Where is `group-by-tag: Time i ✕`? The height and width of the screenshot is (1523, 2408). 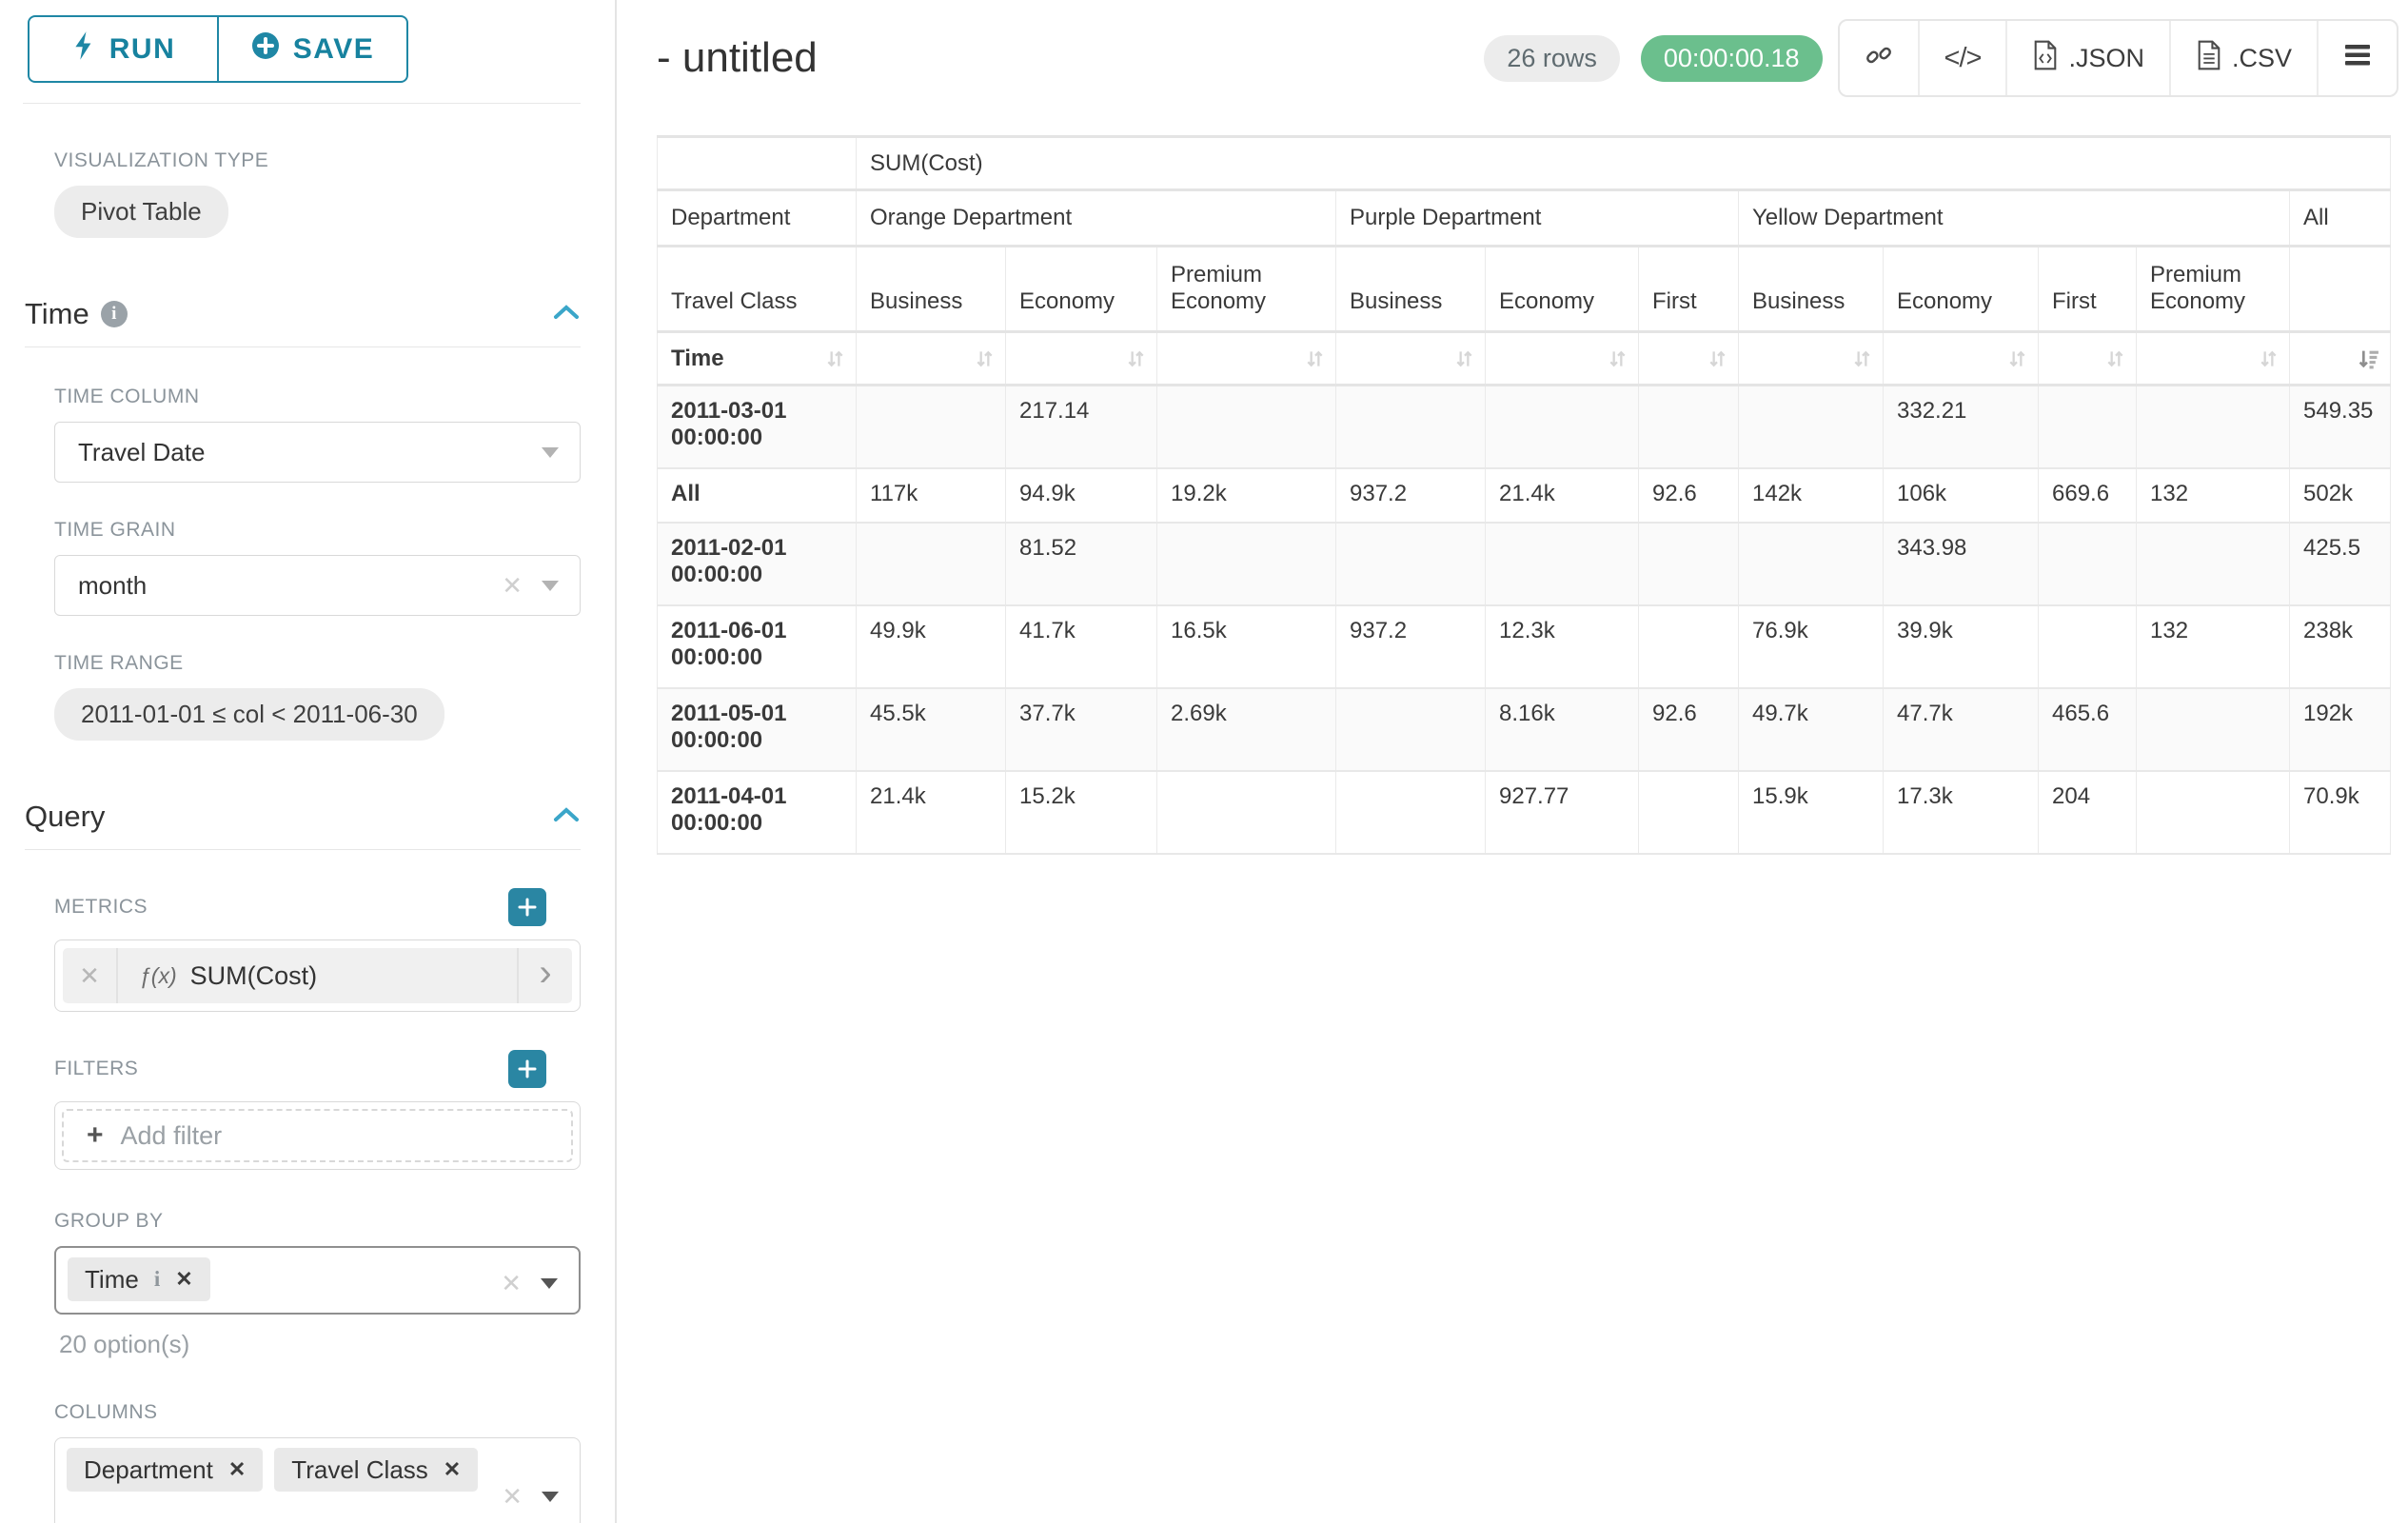
group-by-tag: Time i ✕ is located at coordinates (139, 1279).